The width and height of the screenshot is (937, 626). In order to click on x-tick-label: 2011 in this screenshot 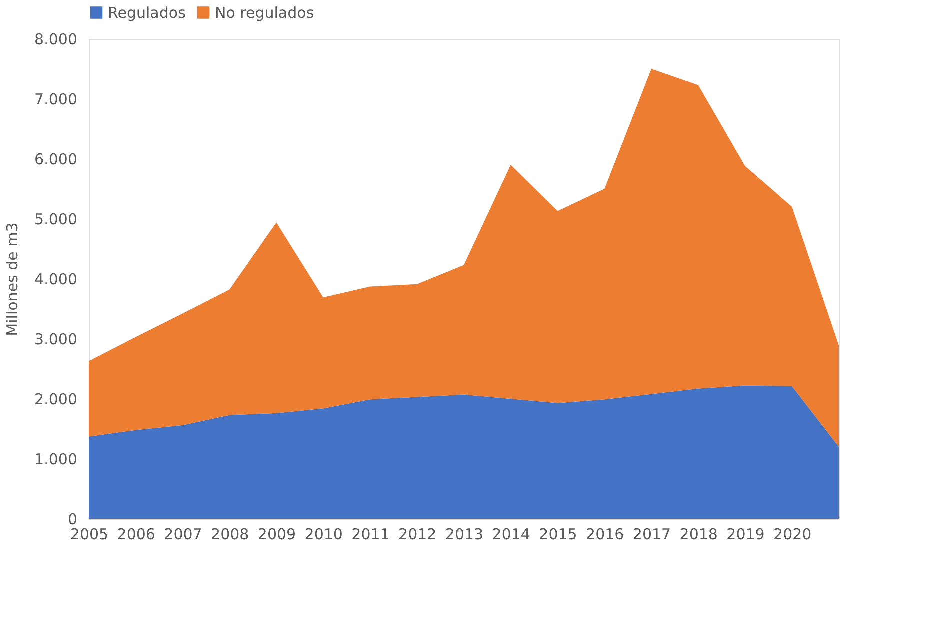, I will do `click(371, 535)`.